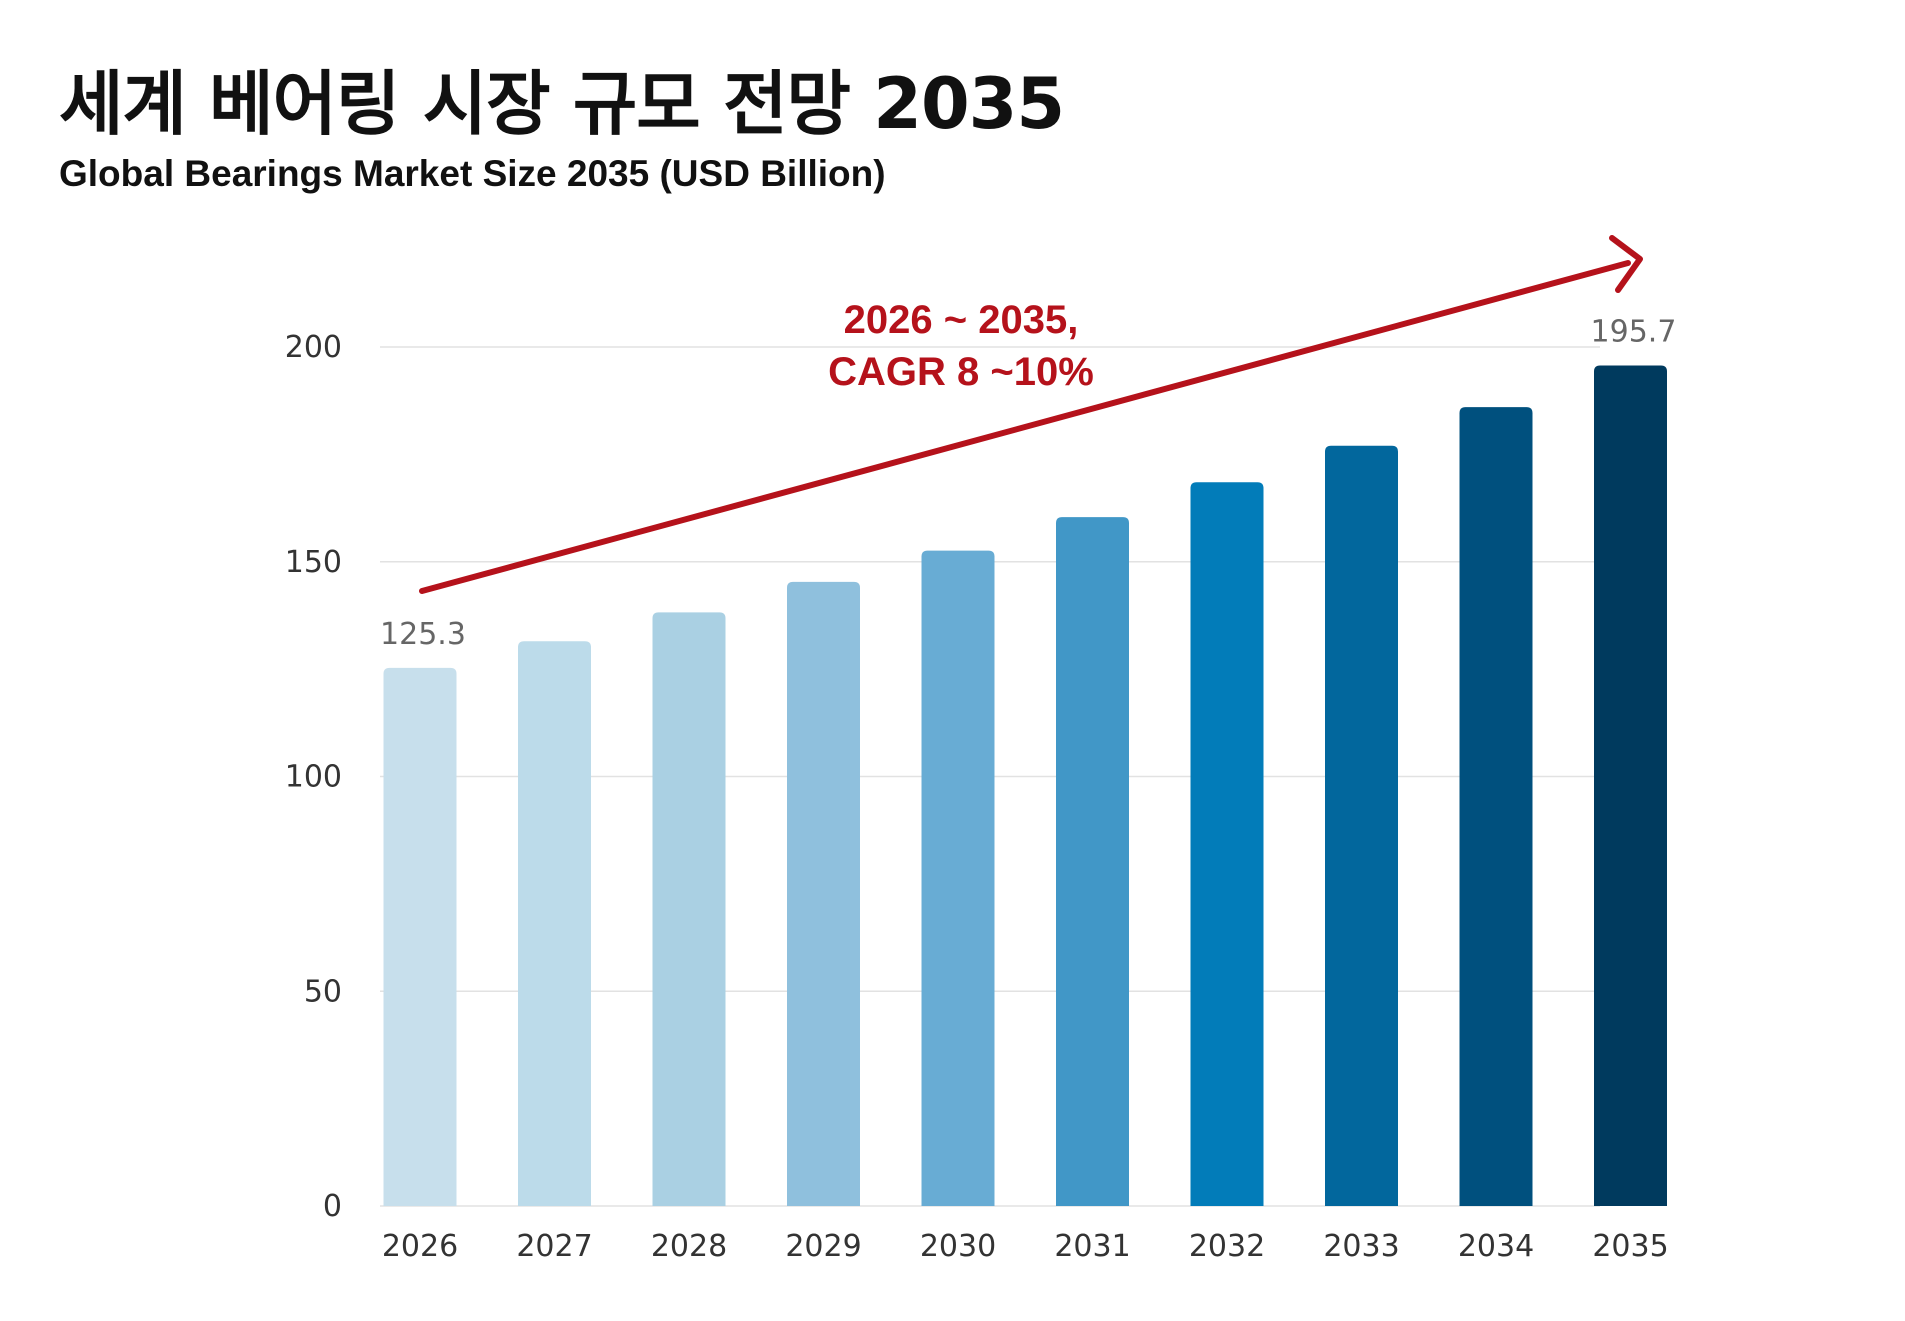  I want to click on bar-2030, so click(958, 878).